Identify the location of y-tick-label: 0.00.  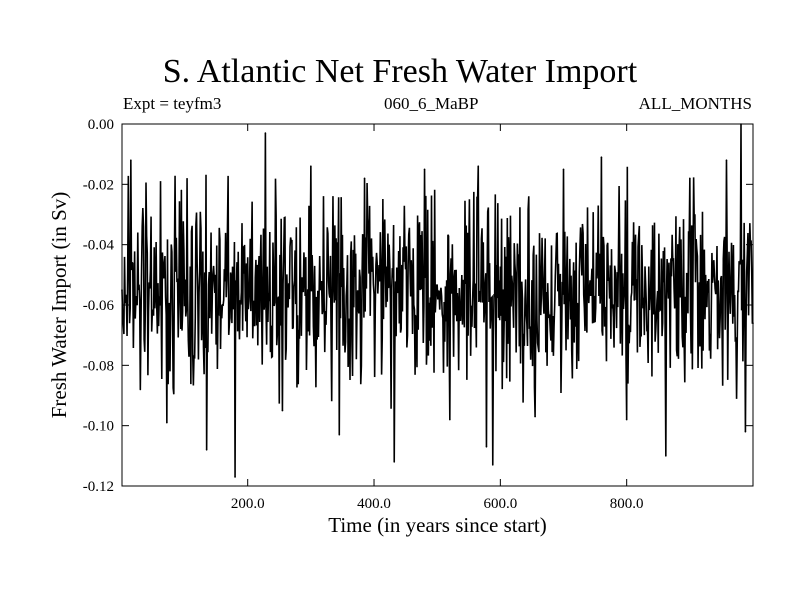
(101, 125).